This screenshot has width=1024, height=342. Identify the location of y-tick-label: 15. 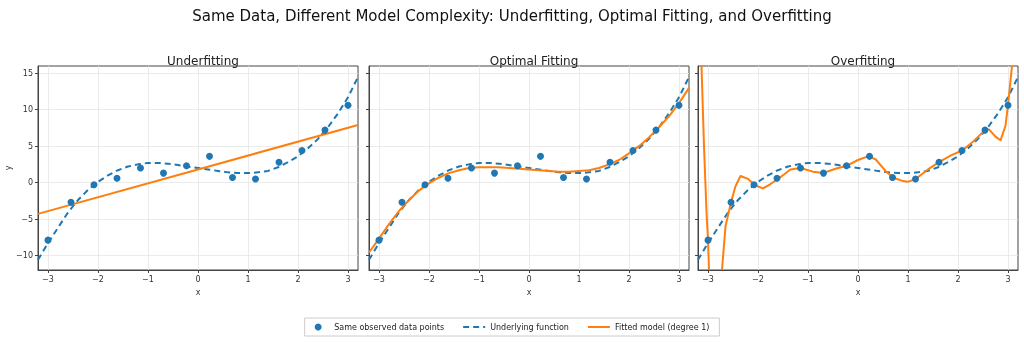
(27, 73).